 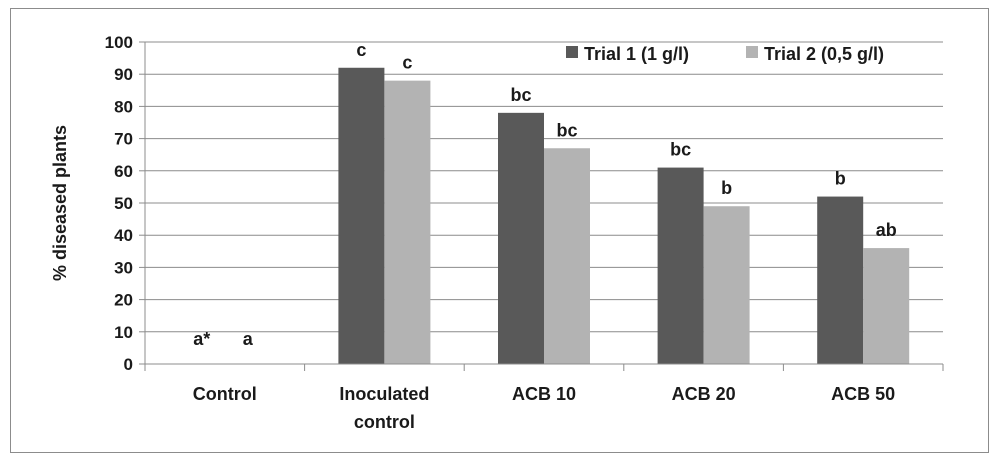 What do you see at coordinates (886, 230) in the screenshot?
I see `bar-data-label: ab` at bounding box center [886, 230].